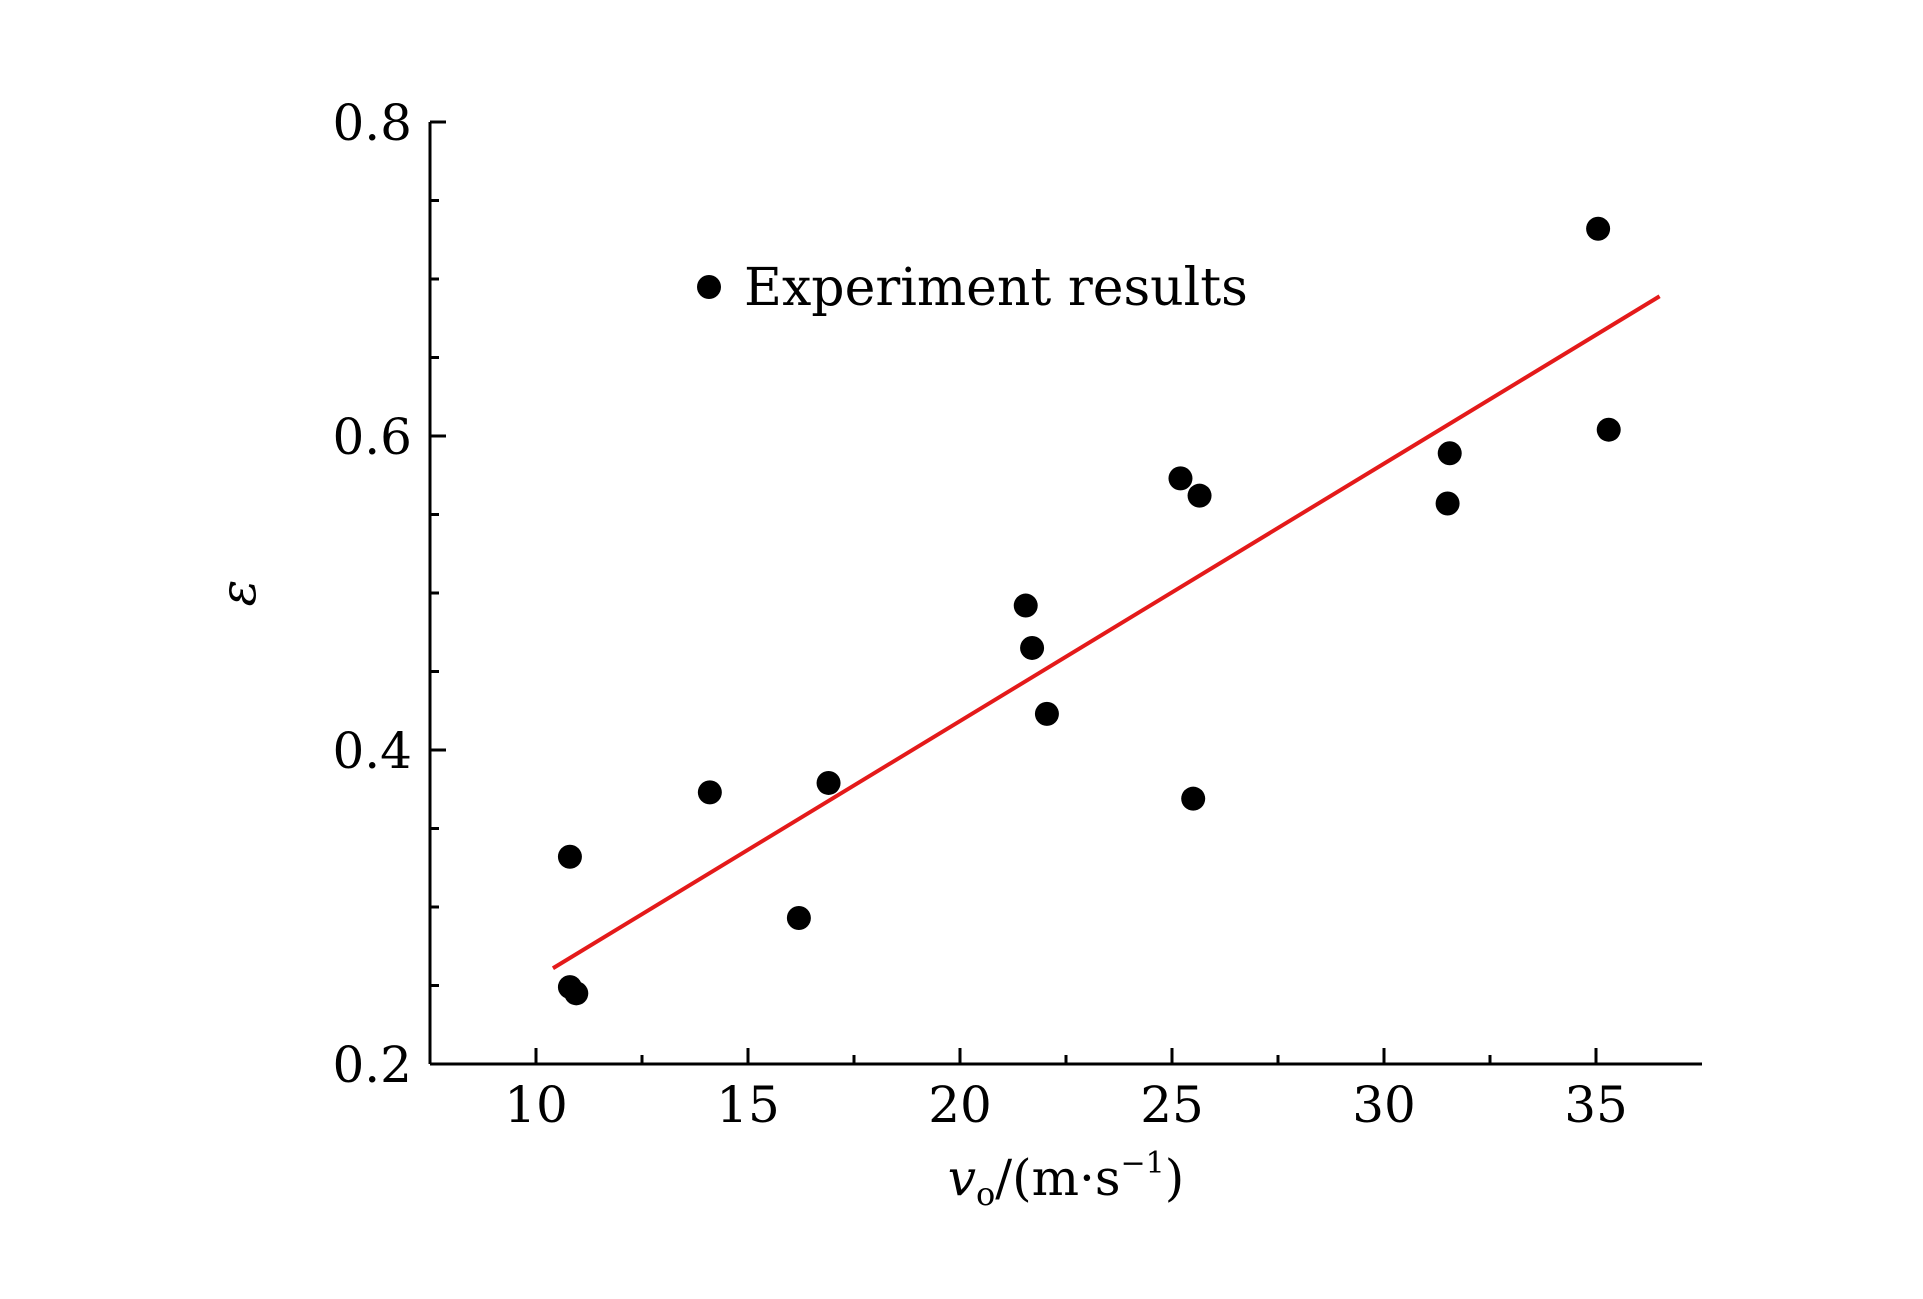 Image resolution: width=1923 pixels, height=1299 pixels. What do you see at coordinates (1143, 1163) in the screenshot?
I see `x-axis-label-sup: −1` at bounding box center [1143, 1163].